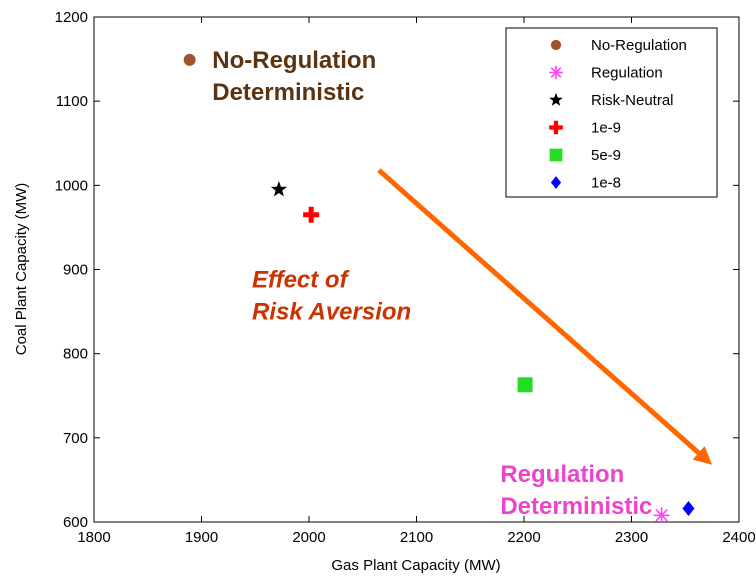 The height and width of the screenshot is (578, 756). Describe the element at coordinates (632, 100) in the screenshot. I see `legend-label-risk-neutral: Risk-Neutral` at that location.